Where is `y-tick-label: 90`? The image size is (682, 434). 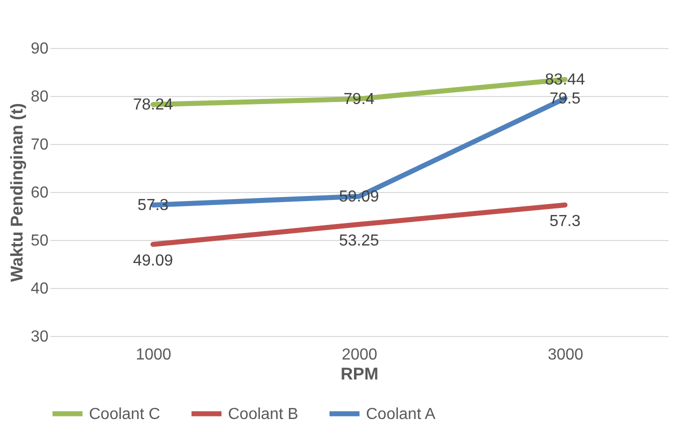 y-tick-label: 90 is located at coordinates (39, 49).